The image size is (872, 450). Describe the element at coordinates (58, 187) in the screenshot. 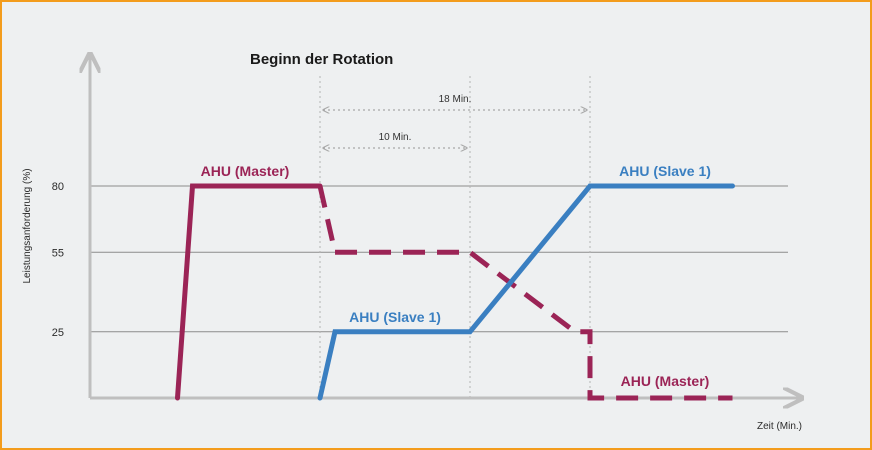

I see `y-tick-label: 80` at that location.